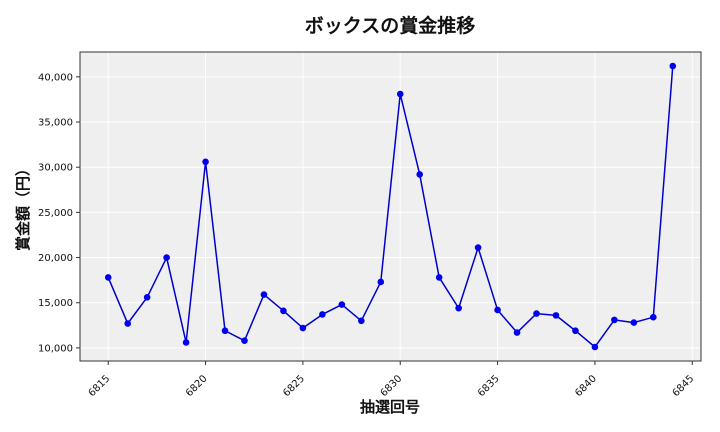 Image resolution: width=720 pixels, height=432 pixels. Describe the element at coordinates (55, 213) in the screenshot. I see `y-tick-label: 25,000` at that location.